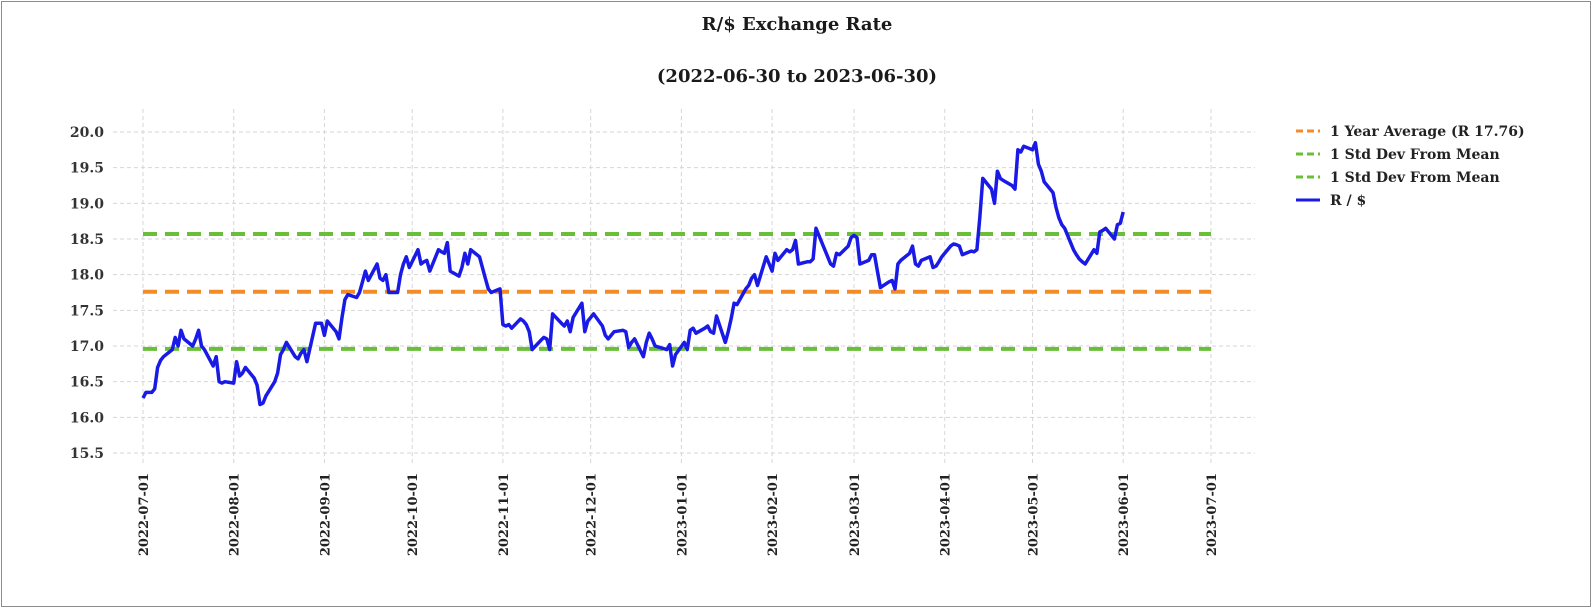 The height and width of the screenshot is (610, 1594). What do you see at coordinates (855, 514) in the screenshot?
I see `x-tick-label: 2023-03-01` at bounding box center [855, 514].